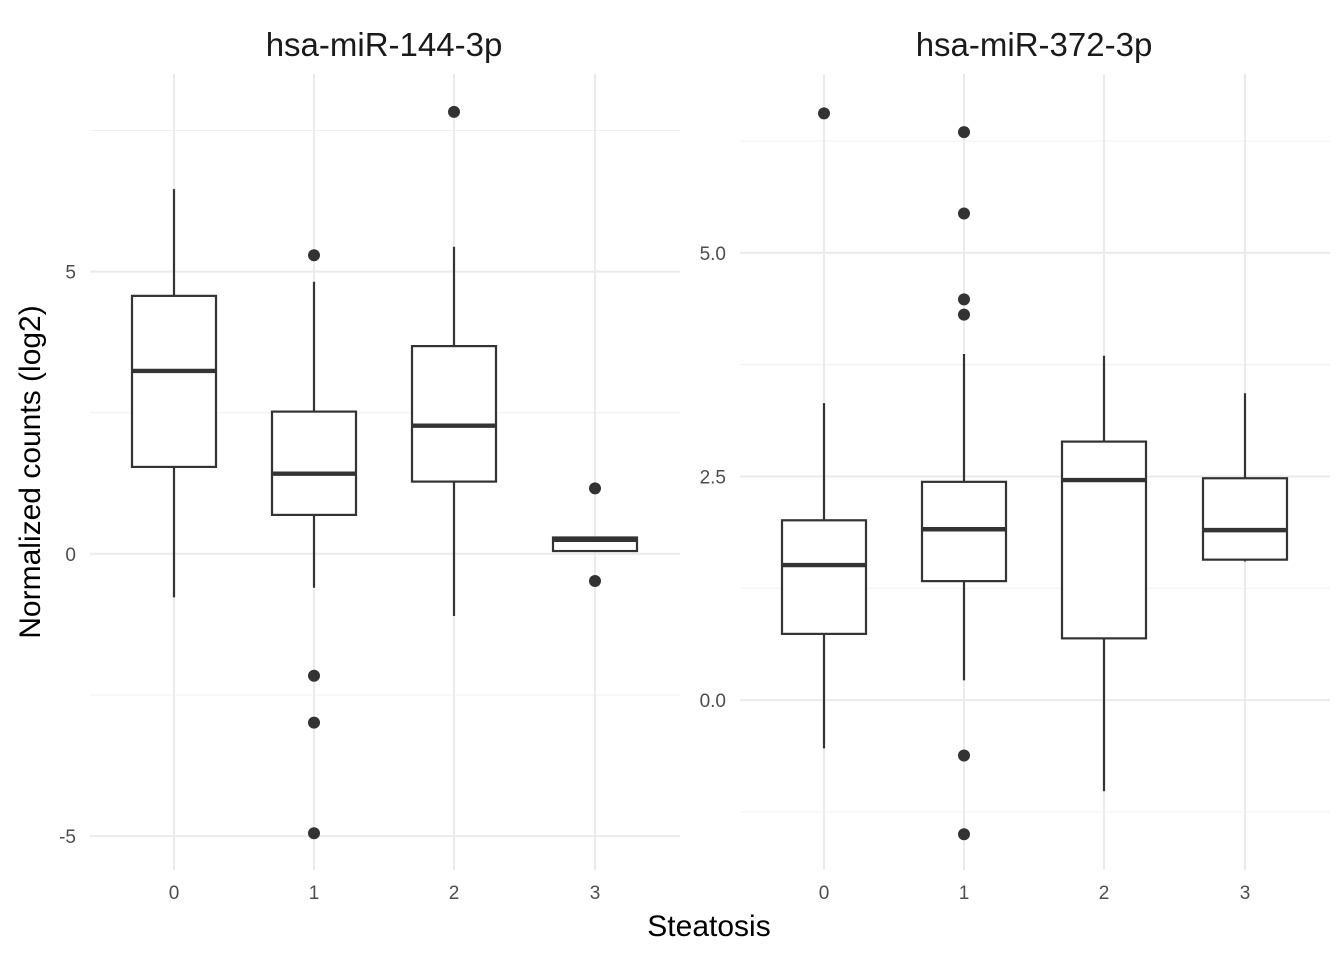 Image resolution: width=1344 pixels, height=960 pixels. I want to click on y-tick-label: 2.5, so click(713, 477).